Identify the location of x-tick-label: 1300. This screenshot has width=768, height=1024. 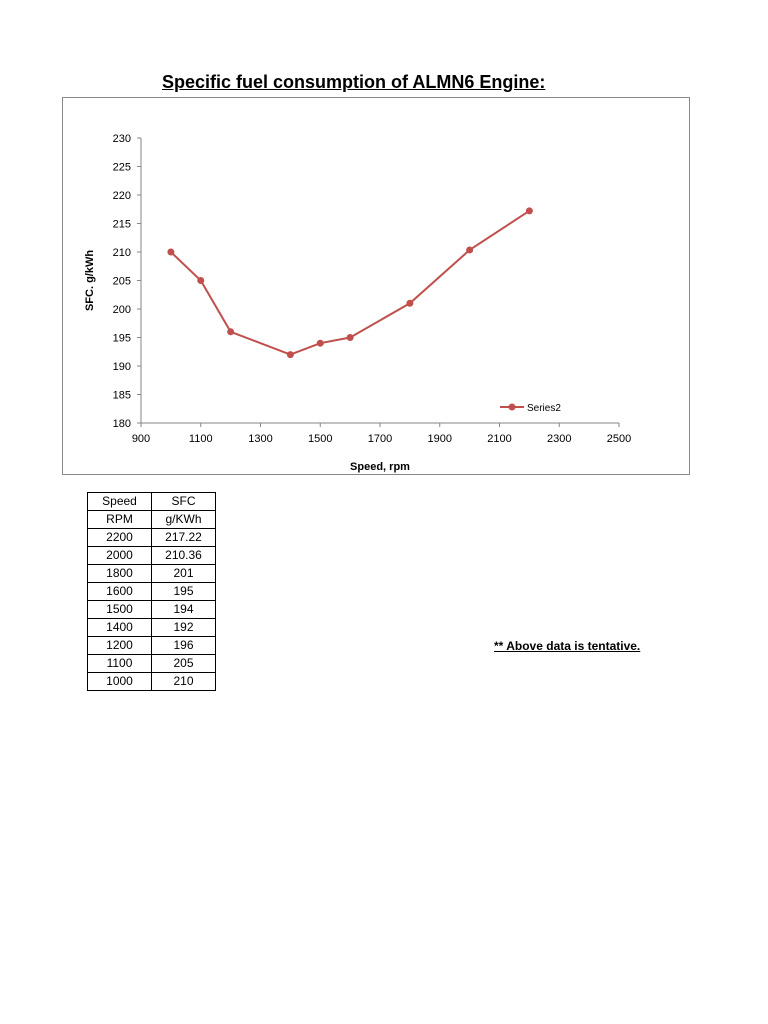
(260, 439).